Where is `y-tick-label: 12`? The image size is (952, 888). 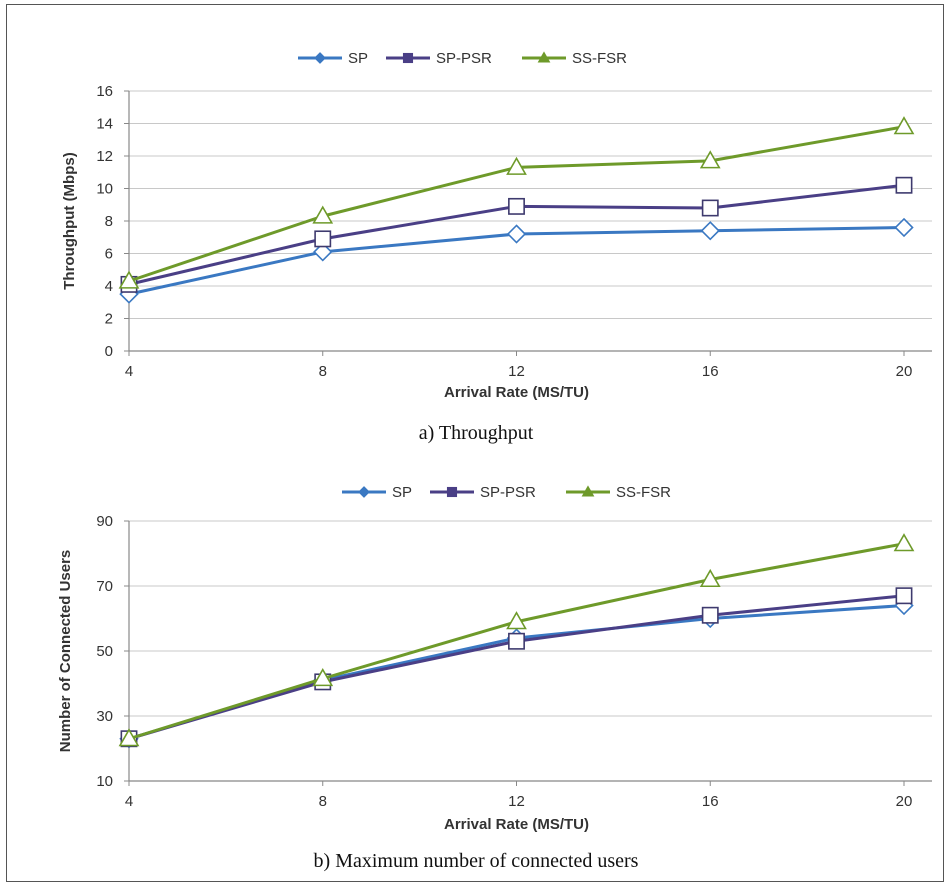 y-tick-label: 12 is located at coordinates (104, 156).